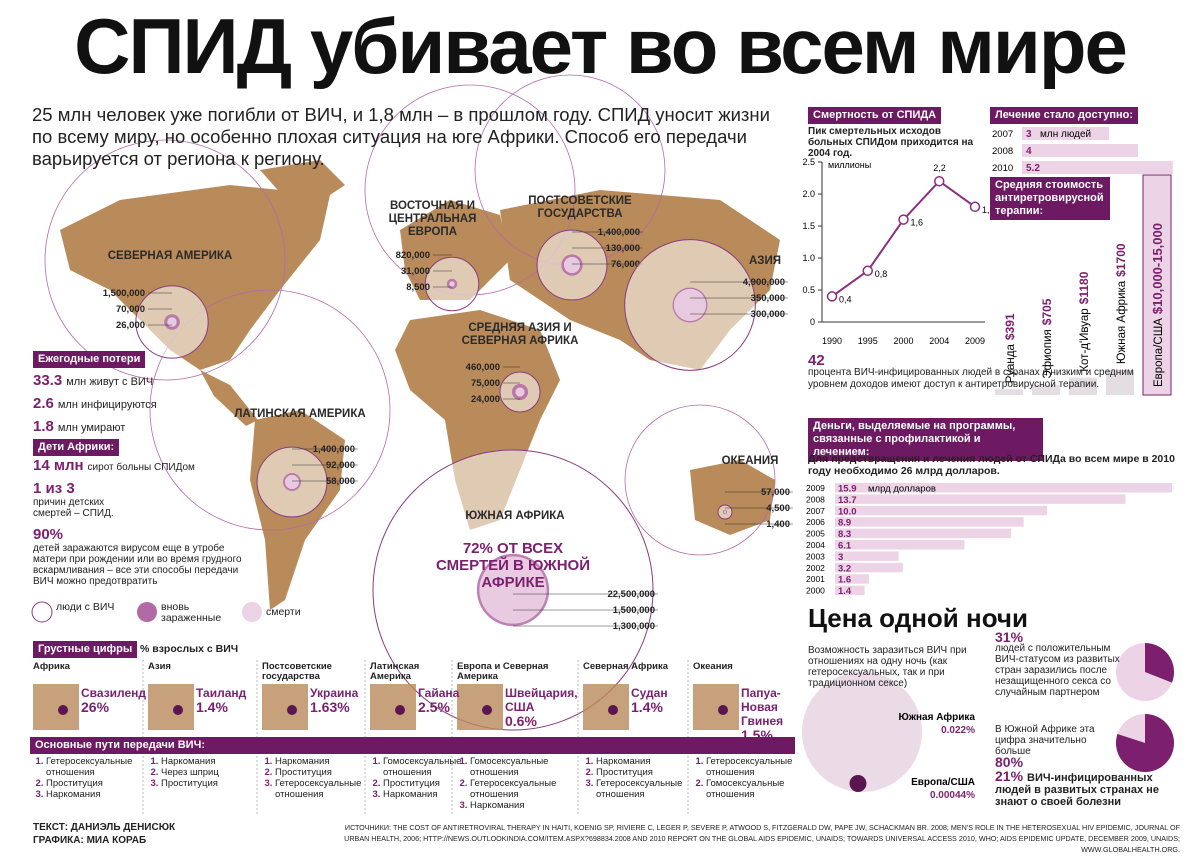 The width and height of the screenshot is (1200, 860). Describe the element at coordinates (110, 382) in the screenshot. I see `loss-text: млн живут с ВИЧ` at that location.